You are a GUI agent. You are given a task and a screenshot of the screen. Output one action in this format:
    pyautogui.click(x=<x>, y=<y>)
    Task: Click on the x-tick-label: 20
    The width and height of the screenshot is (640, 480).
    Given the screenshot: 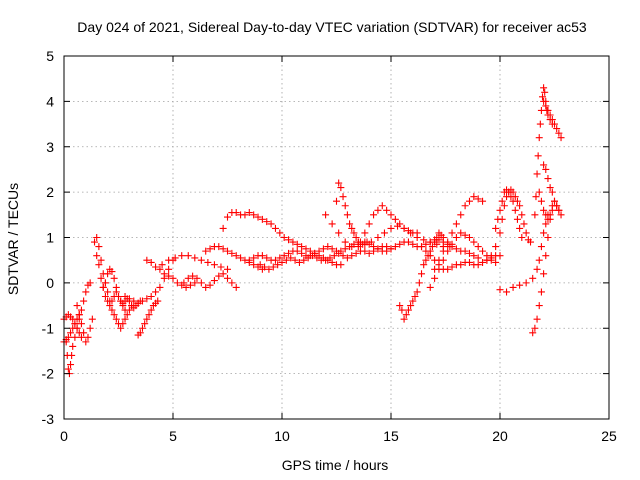 What is the action you would take?
    pyautogui.click(x=500, y=436)
    